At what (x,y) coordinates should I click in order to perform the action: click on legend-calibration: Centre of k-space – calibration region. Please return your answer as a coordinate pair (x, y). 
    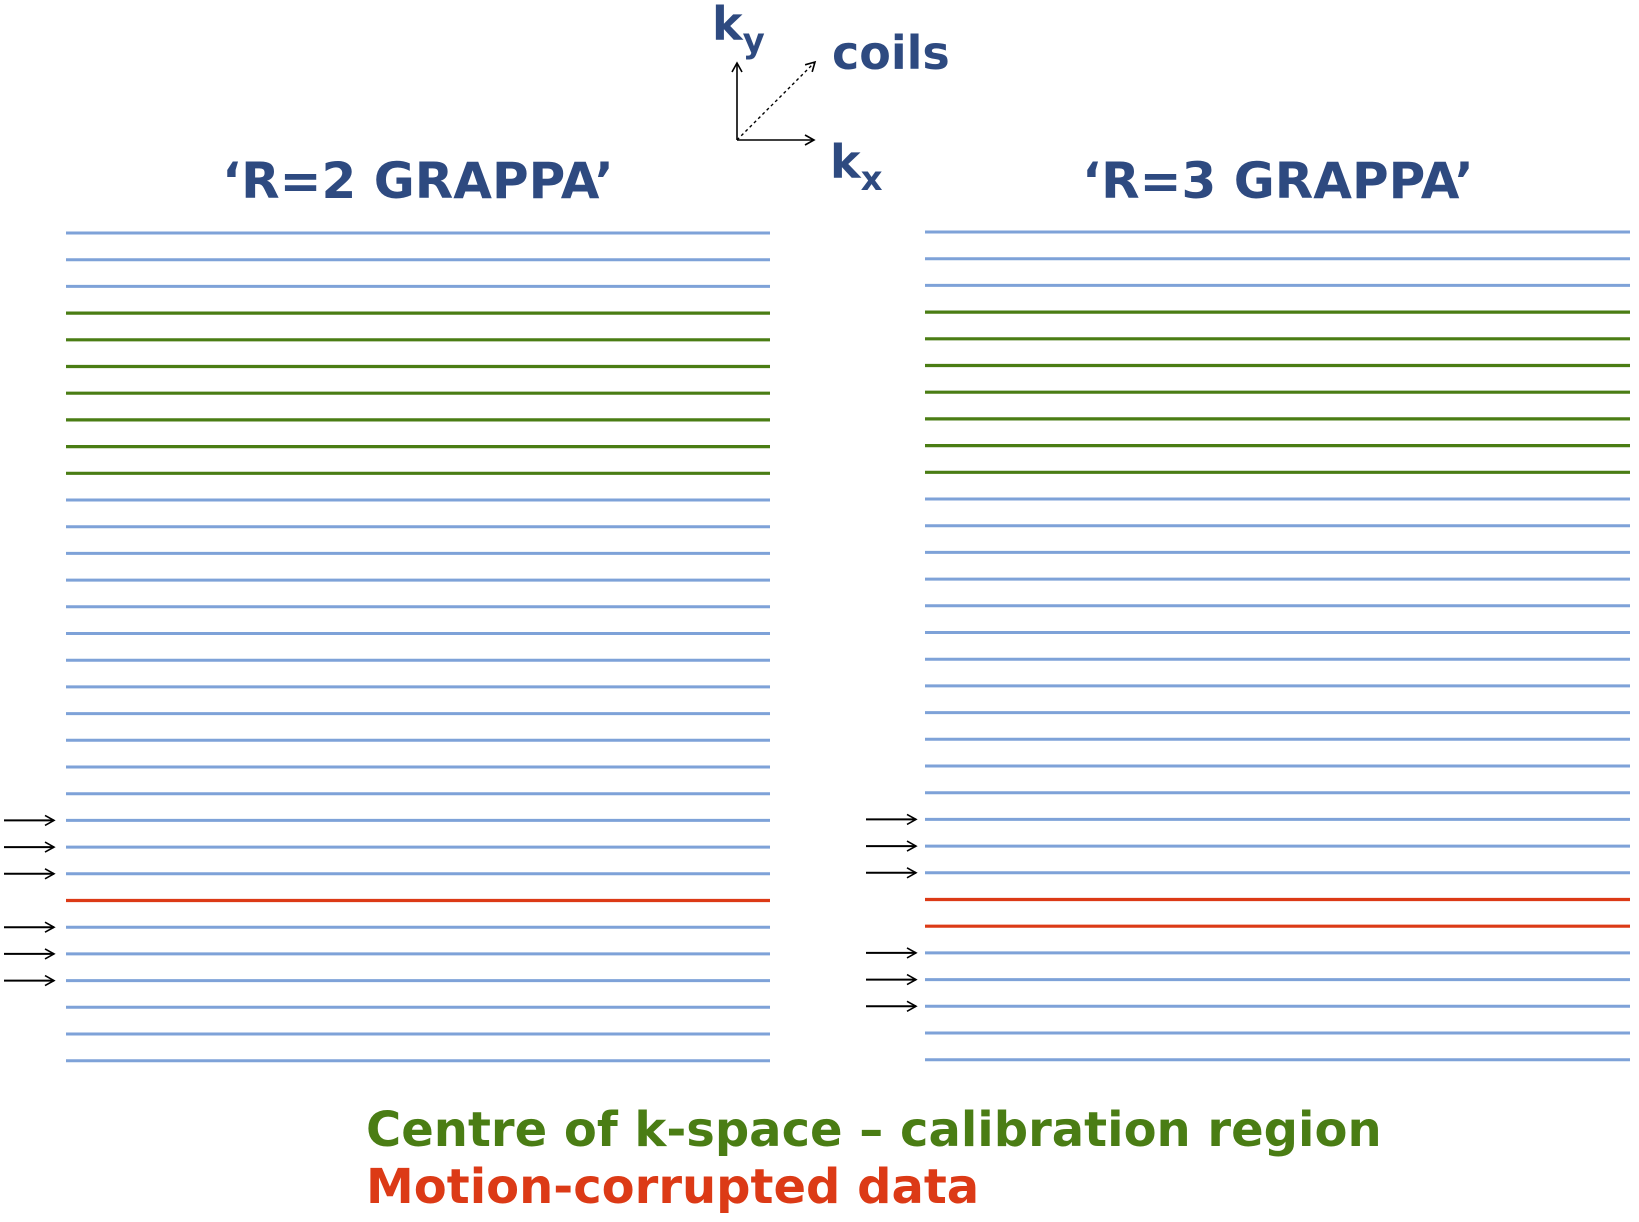
    Looking at the image, I should click on (874, 1130).